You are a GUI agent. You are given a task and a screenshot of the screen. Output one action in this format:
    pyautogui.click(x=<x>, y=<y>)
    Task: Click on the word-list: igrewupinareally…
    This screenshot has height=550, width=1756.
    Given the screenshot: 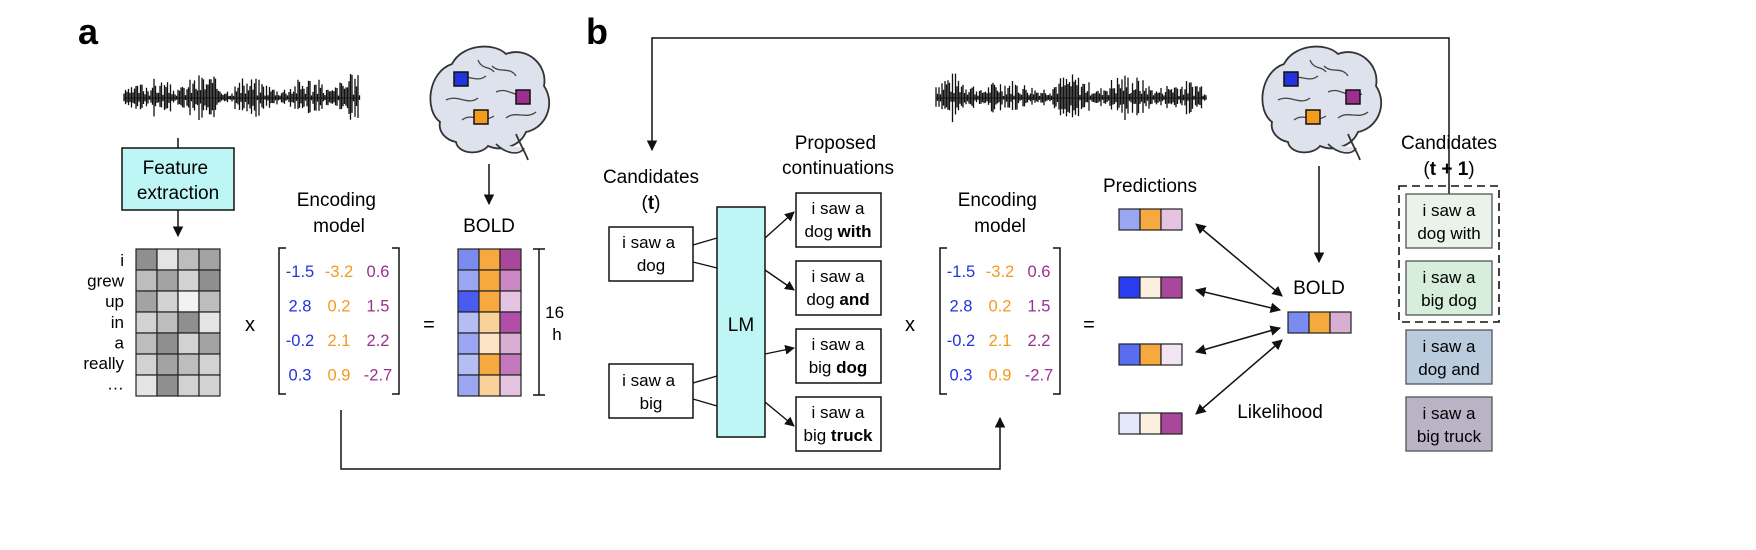 What is the action you would take?
    pyautogui.click(x=103, y=322)
    